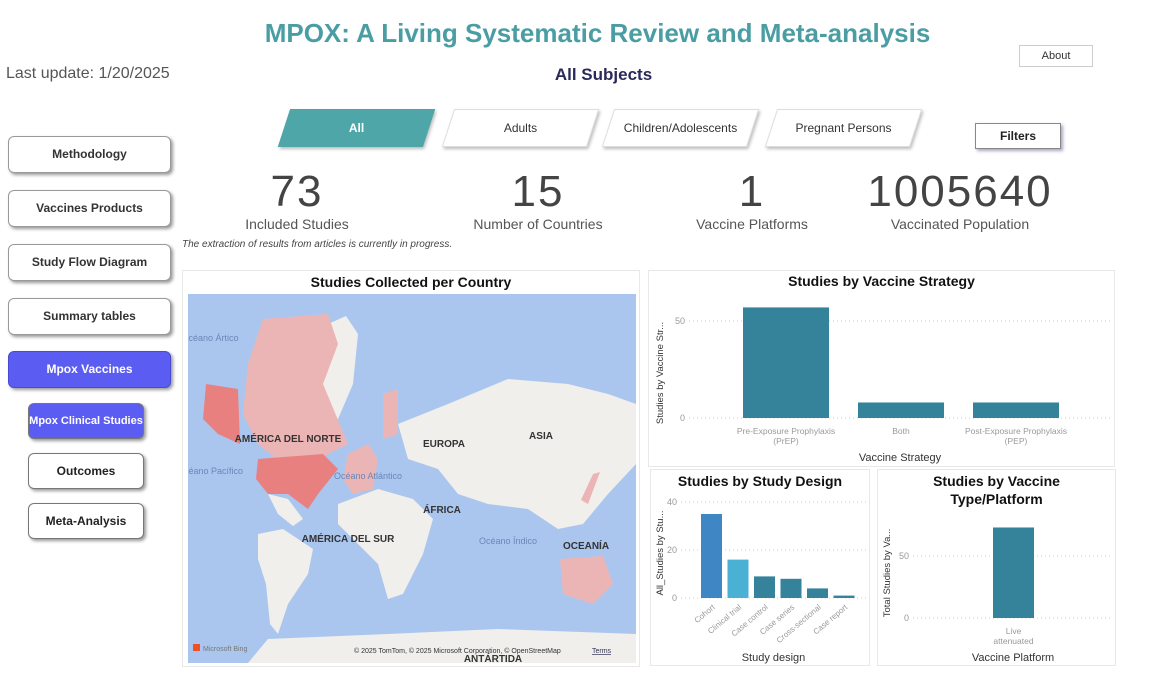 Image resolution: width=1170 pixels, height=697 pixels. I want to click on label-indian: Océano Índico, so click(508, 541).